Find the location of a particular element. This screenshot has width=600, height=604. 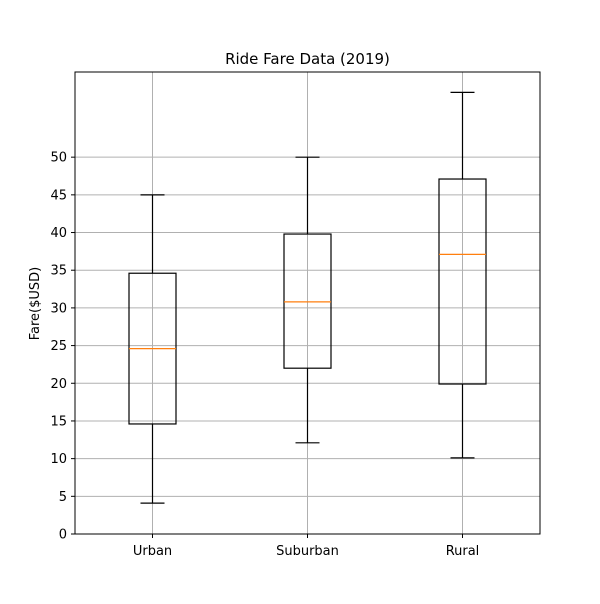

y-tick-label: 45 is located at coordinates (58, 195).